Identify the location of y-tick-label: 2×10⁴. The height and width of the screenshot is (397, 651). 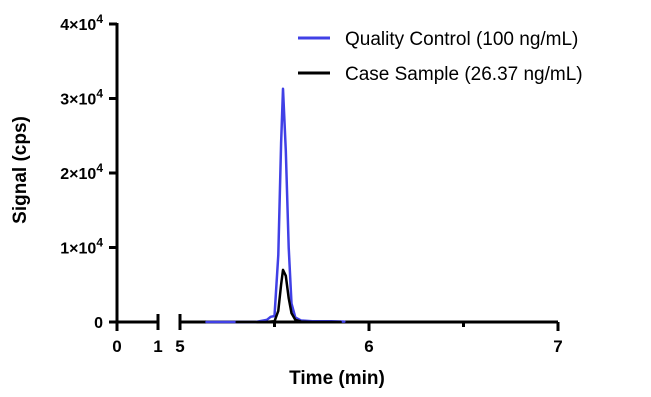
(81, 172).